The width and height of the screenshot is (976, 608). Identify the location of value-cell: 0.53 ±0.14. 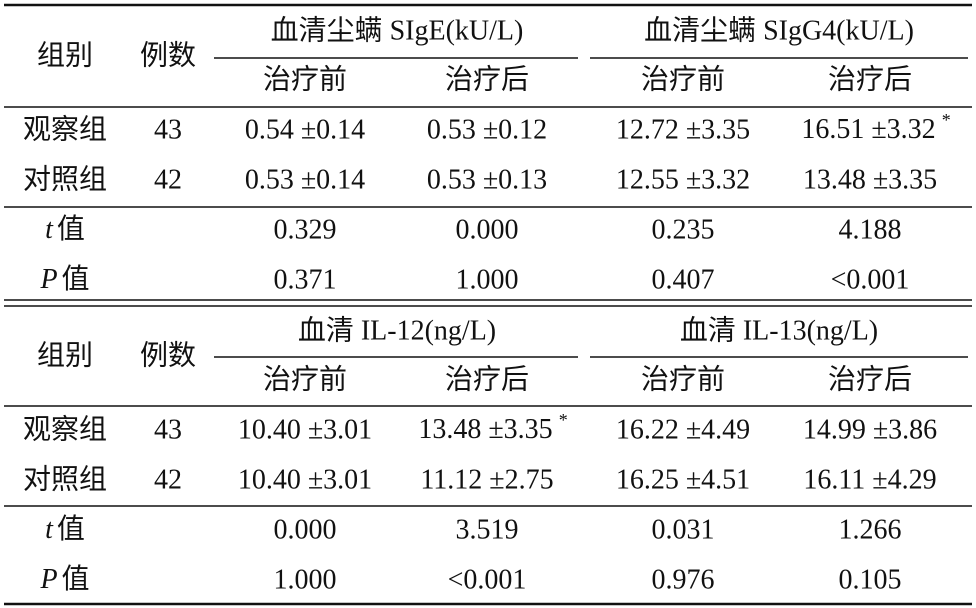
(305, 179).